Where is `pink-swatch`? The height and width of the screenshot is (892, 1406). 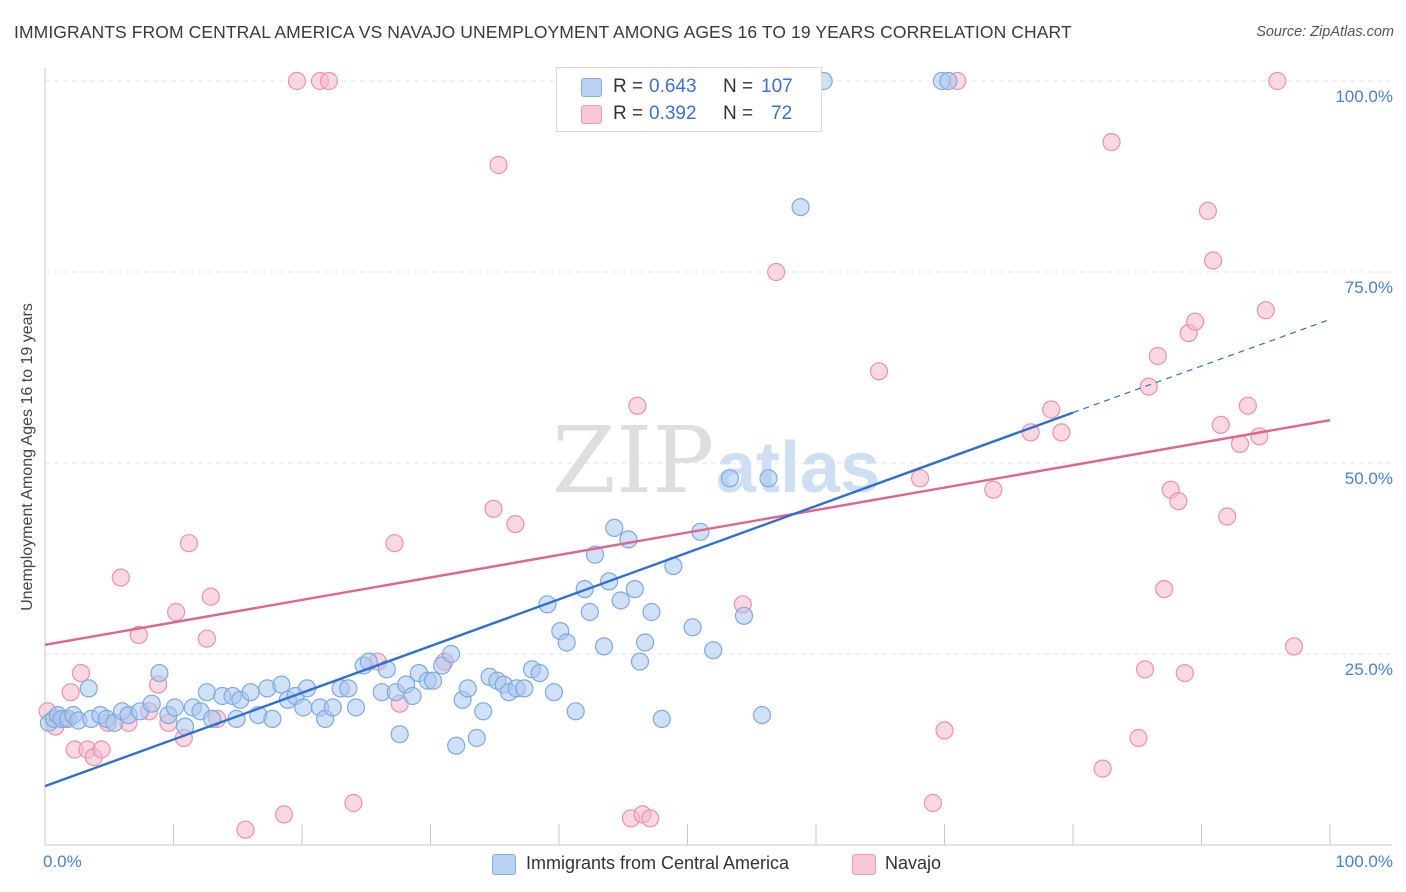
pink-swatch is located at coordinates (591, 114).